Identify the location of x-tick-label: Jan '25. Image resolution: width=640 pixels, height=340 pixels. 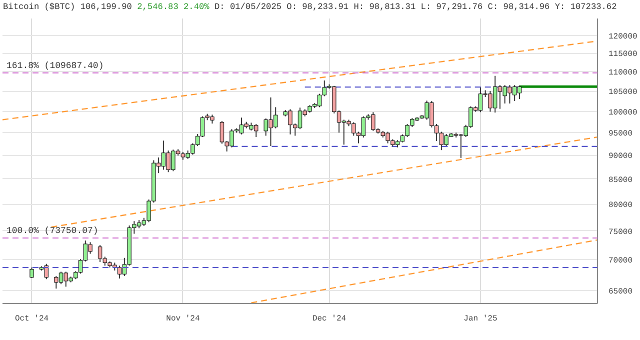
(481, 319).